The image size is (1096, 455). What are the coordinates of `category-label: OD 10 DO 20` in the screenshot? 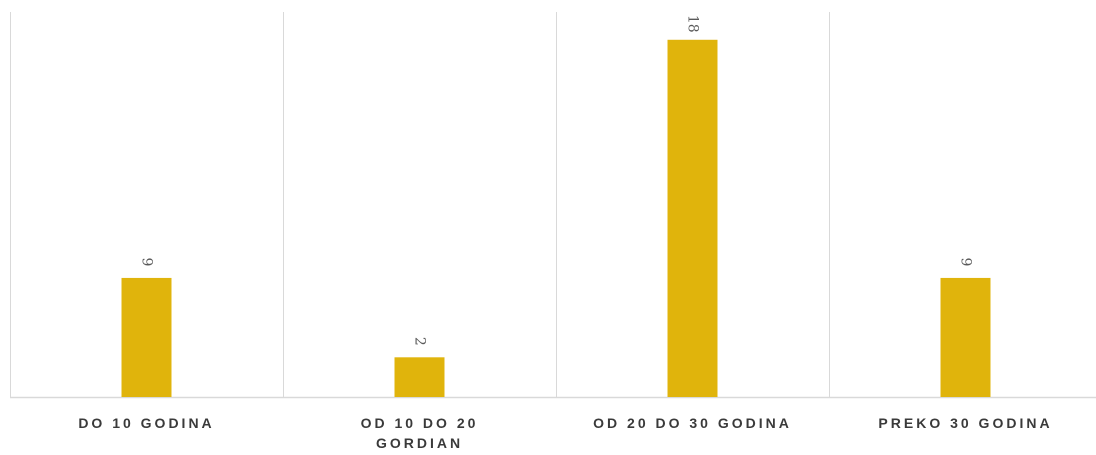 It's located at (420, 423).